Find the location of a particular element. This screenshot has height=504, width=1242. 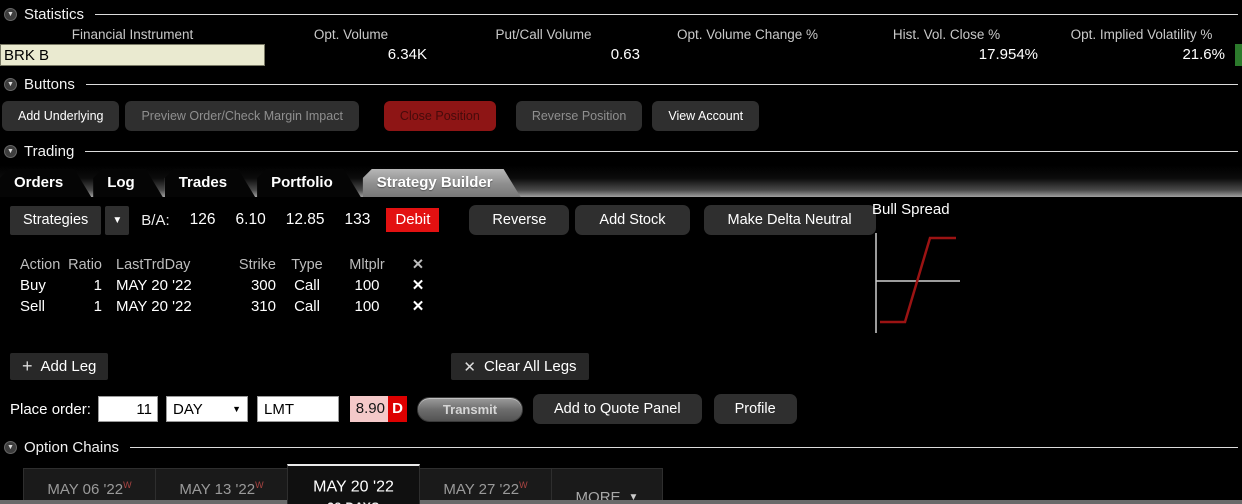

expiry-tab-may06: MAY 06 '22W 14 DAYS is located at coordinates (89, 486).